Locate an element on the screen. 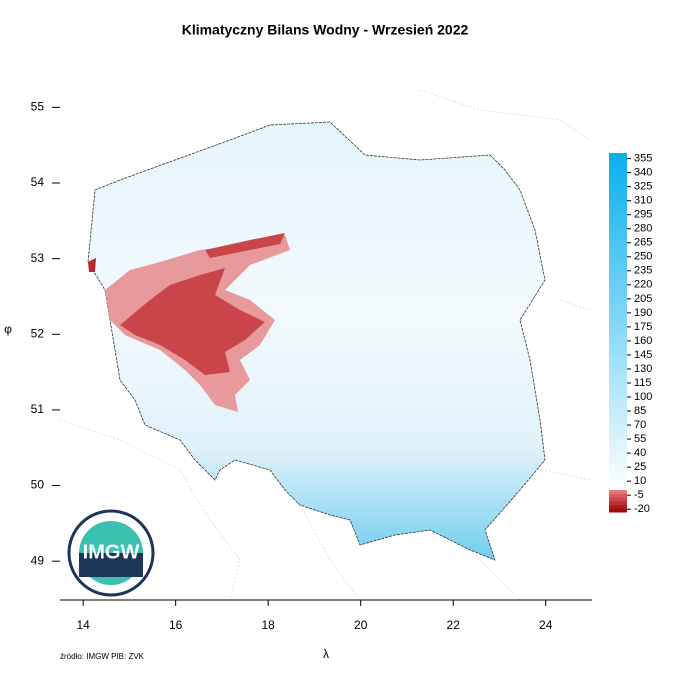  colorbar-tick-label: 340 is located at coordinates (643, 173).